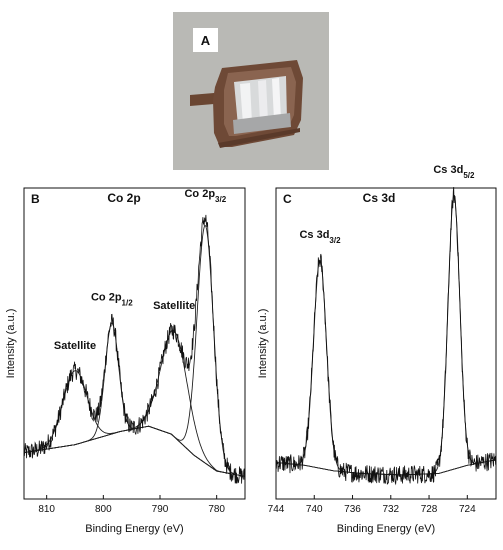 The width and height of the screenshot is (503, 550). Describe the element at coordinates (372, 505) in the screenshot. I see `chart-c-x-ticks: 744 740 736 732 728 724` at that location.